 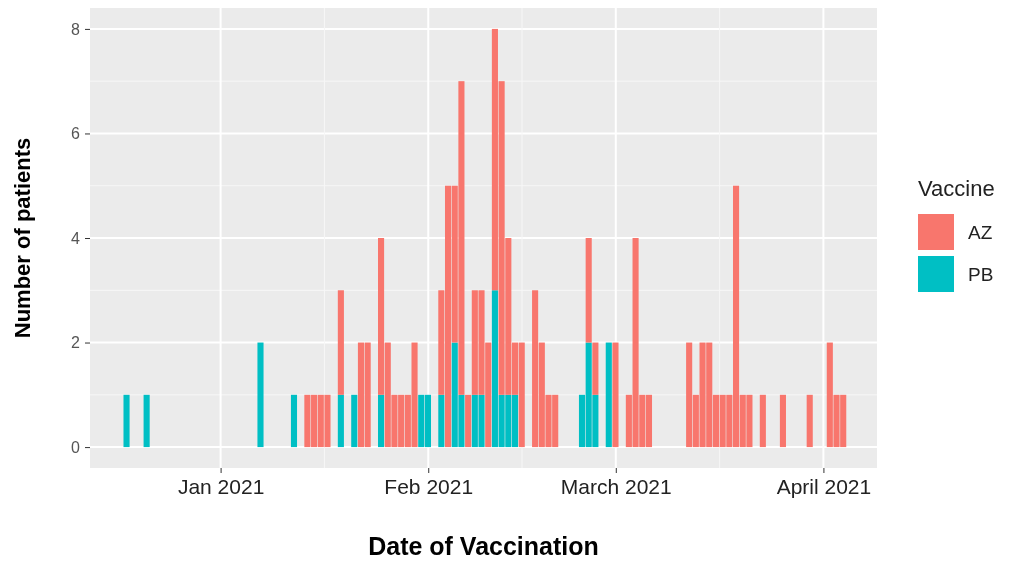 What do you see at coordinates (980, 232) in the screenshot?
I see `legend-label: AZ` at bounding box center [980, 232].